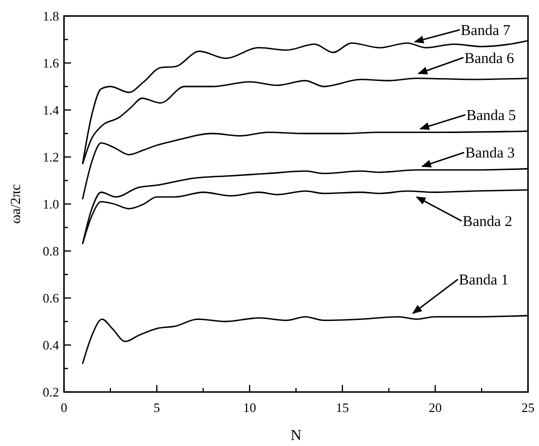  Describe the element at coordinates (50, 392) in the screenshot. I see `y-tick-label: 0.2` at that location.